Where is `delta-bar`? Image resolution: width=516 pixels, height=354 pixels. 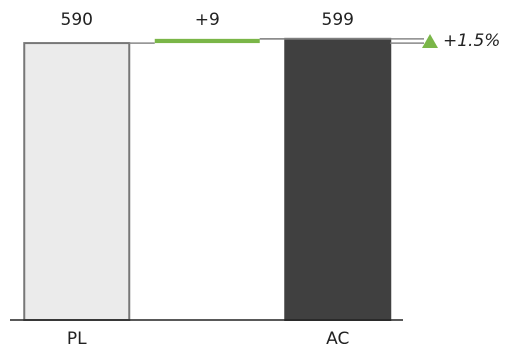 delta-bar is located at coordinates (207, 41).